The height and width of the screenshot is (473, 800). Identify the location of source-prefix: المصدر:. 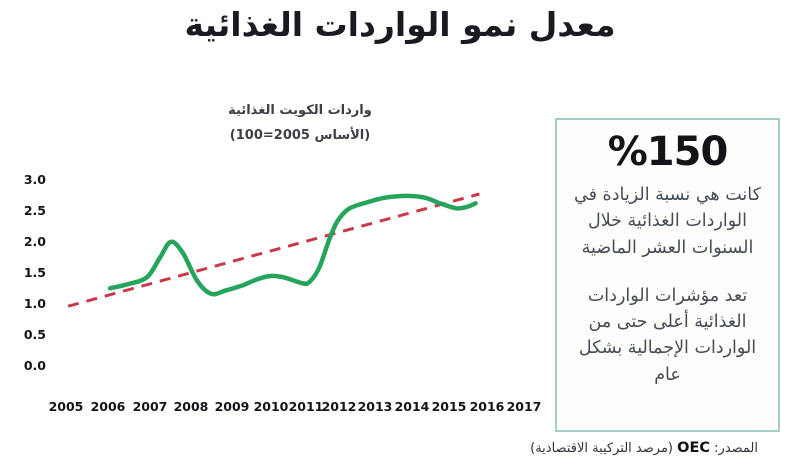
(736, 448).